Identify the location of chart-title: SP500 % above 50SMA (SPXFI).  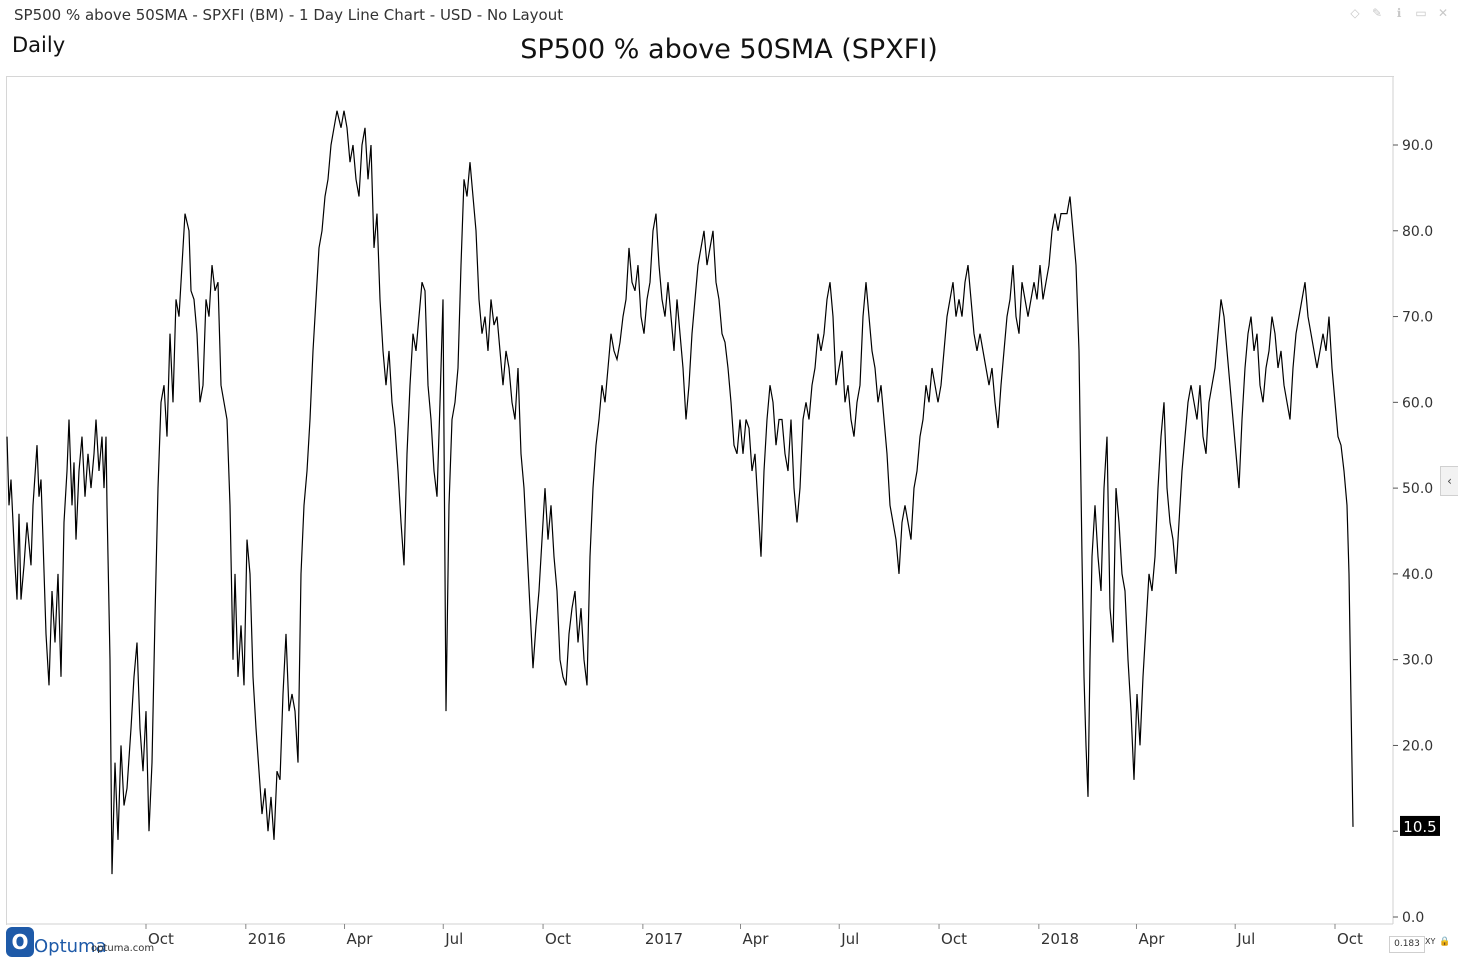
(729, 49).